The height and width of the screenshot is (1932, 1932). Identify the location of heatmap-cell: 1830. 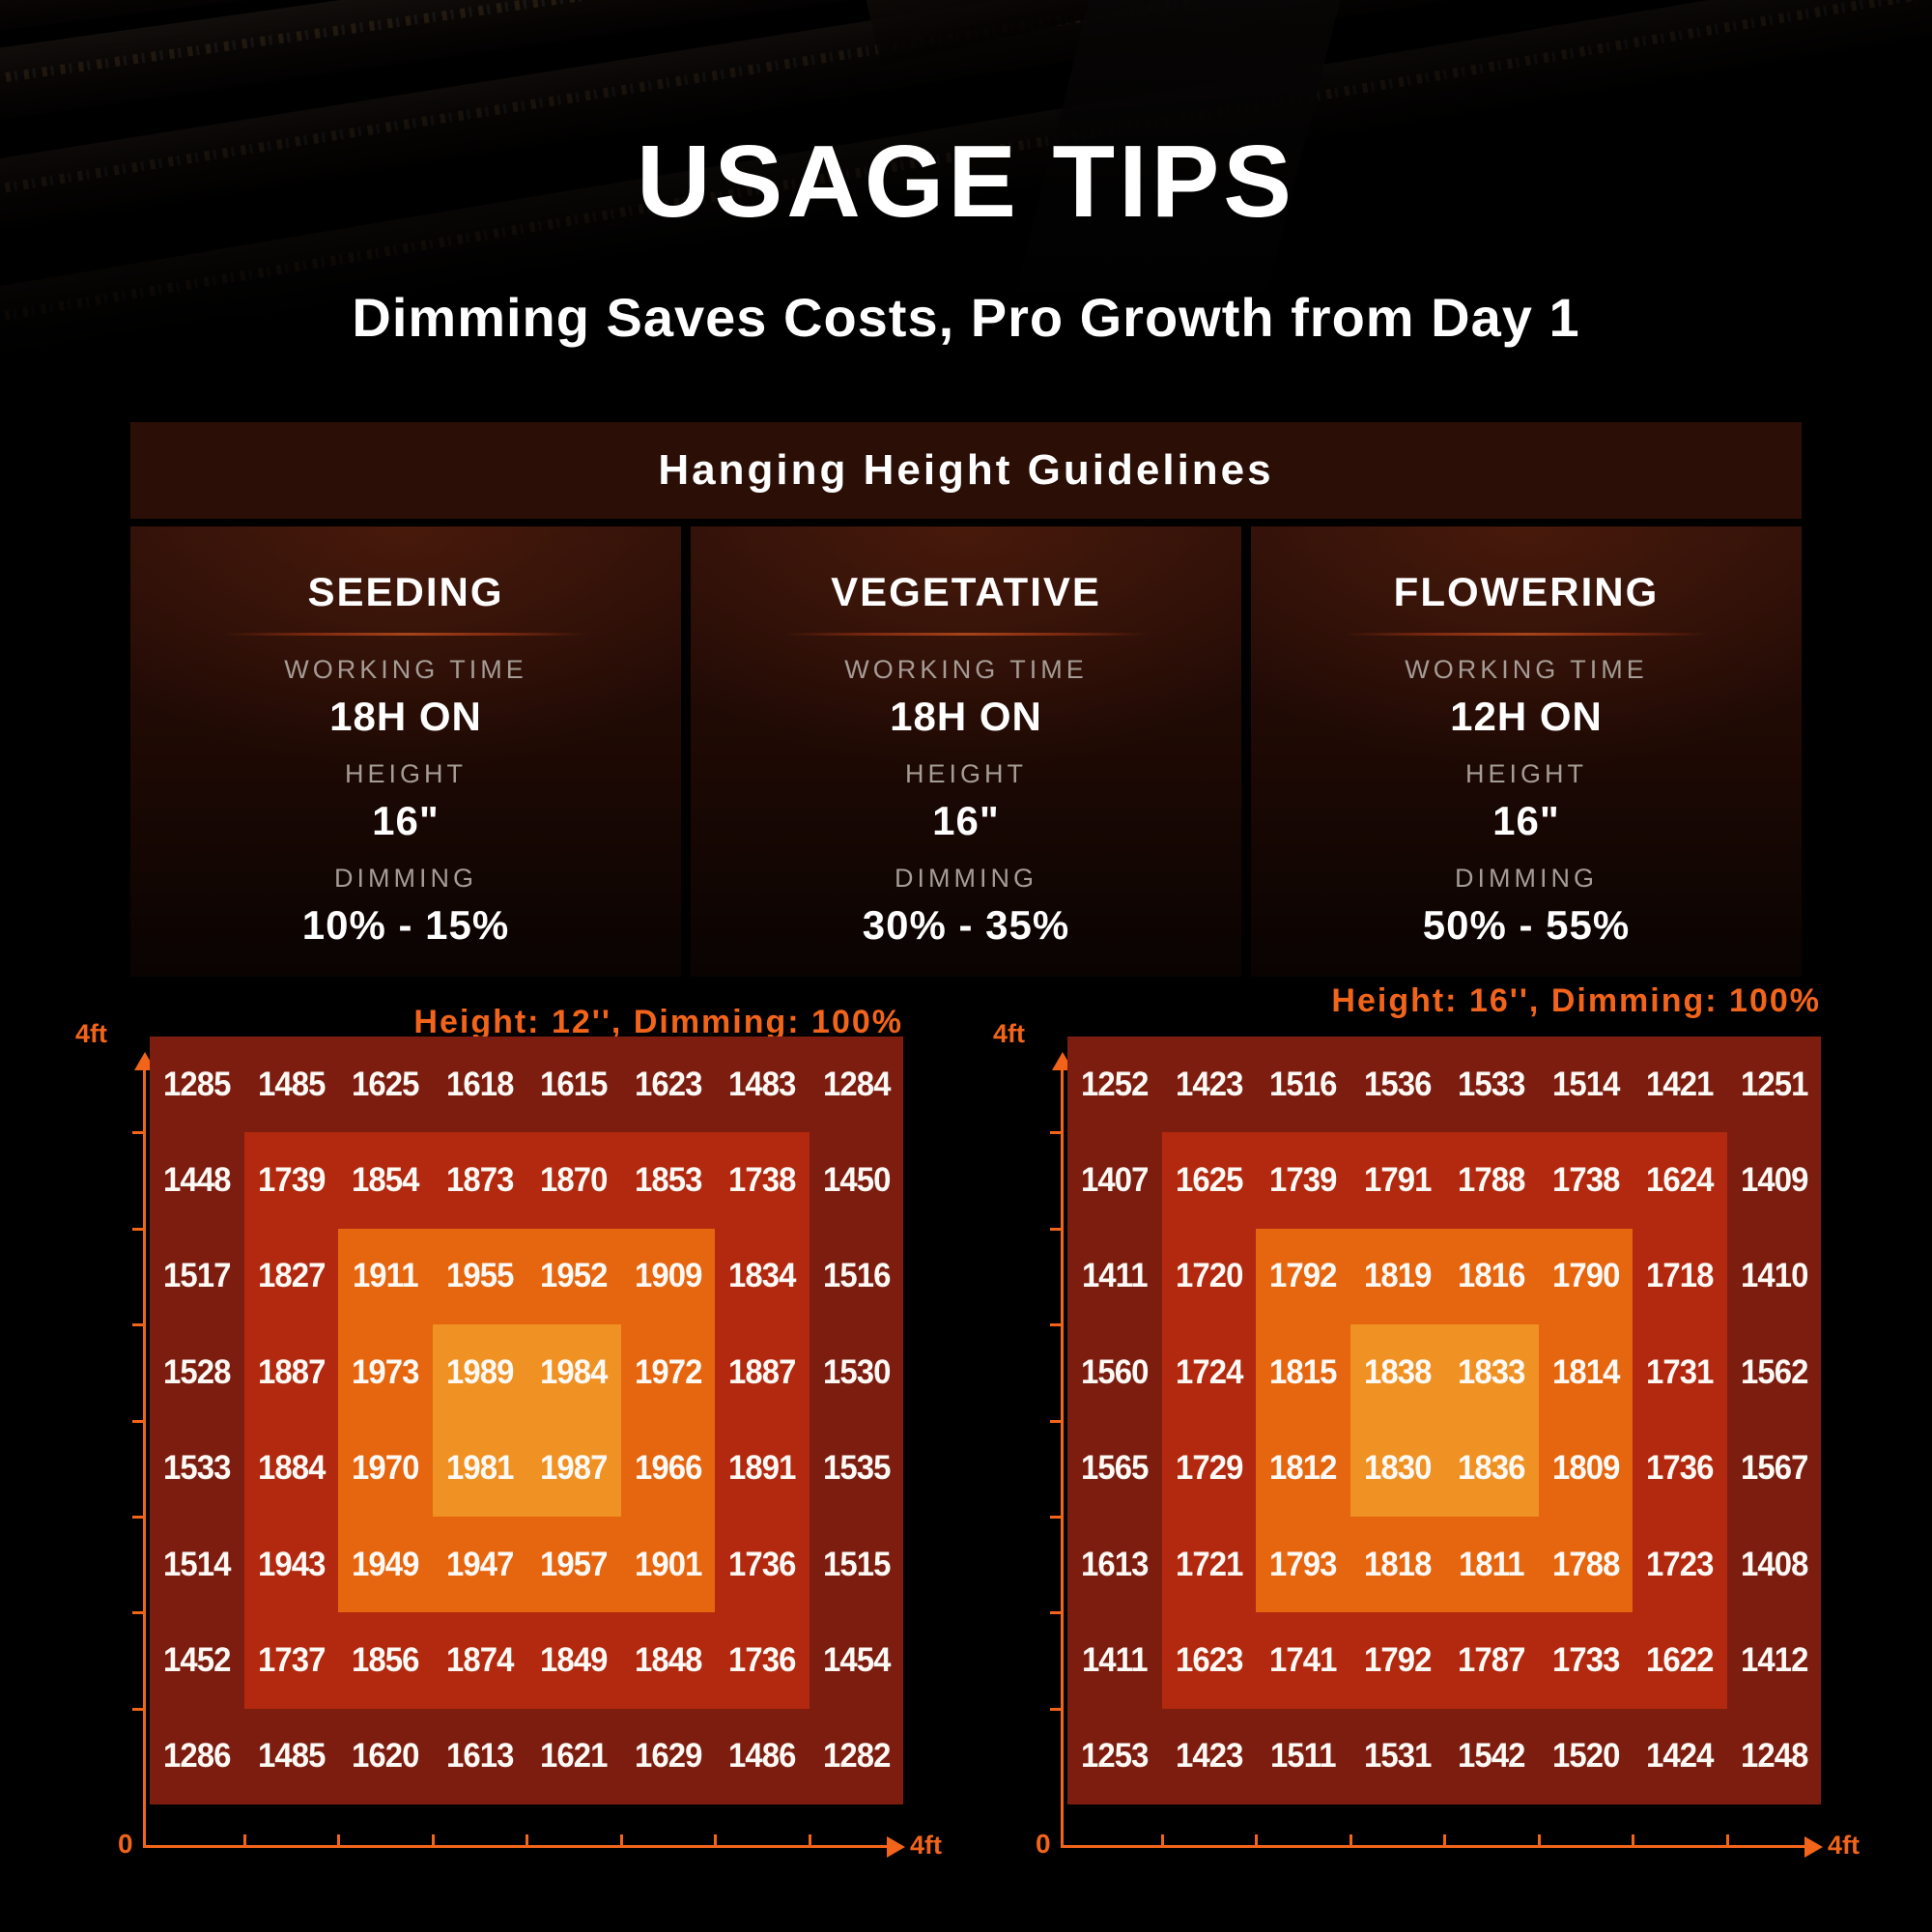
(1397, 1468).